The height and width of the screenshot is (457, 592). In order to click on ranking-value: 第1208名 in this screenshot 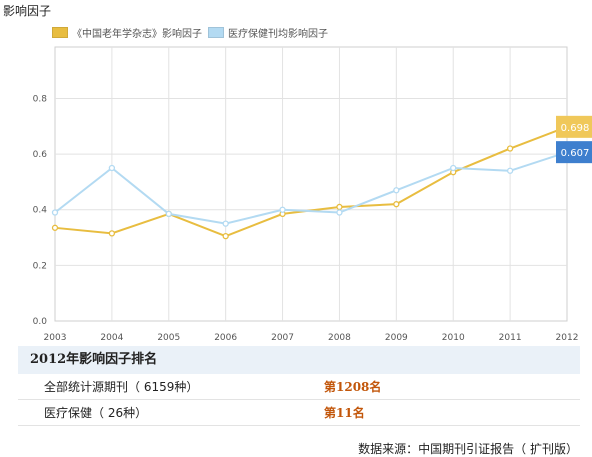, I will do `click(353, 387)`.